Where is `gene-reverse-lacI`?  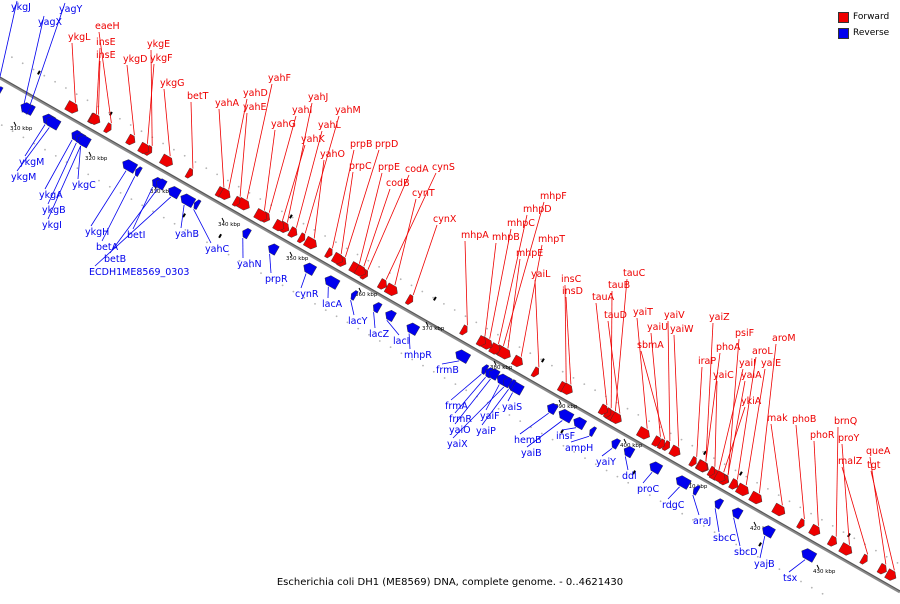
gene-reverse-lacI is located at coordinates (389, 315).